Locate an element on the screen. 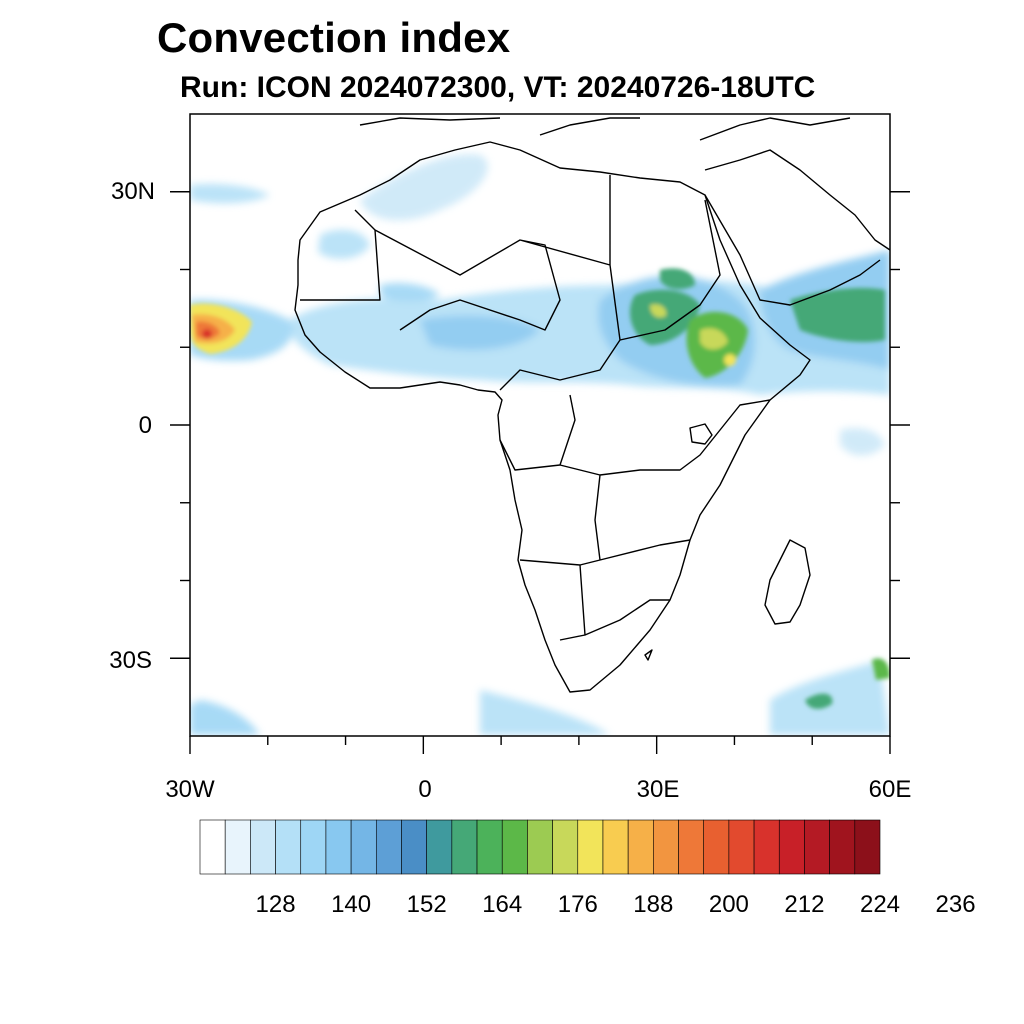  colorbar-labels: 128 140 152 164 176 188 200 212 224 236 is located at coordinates (616, 904).